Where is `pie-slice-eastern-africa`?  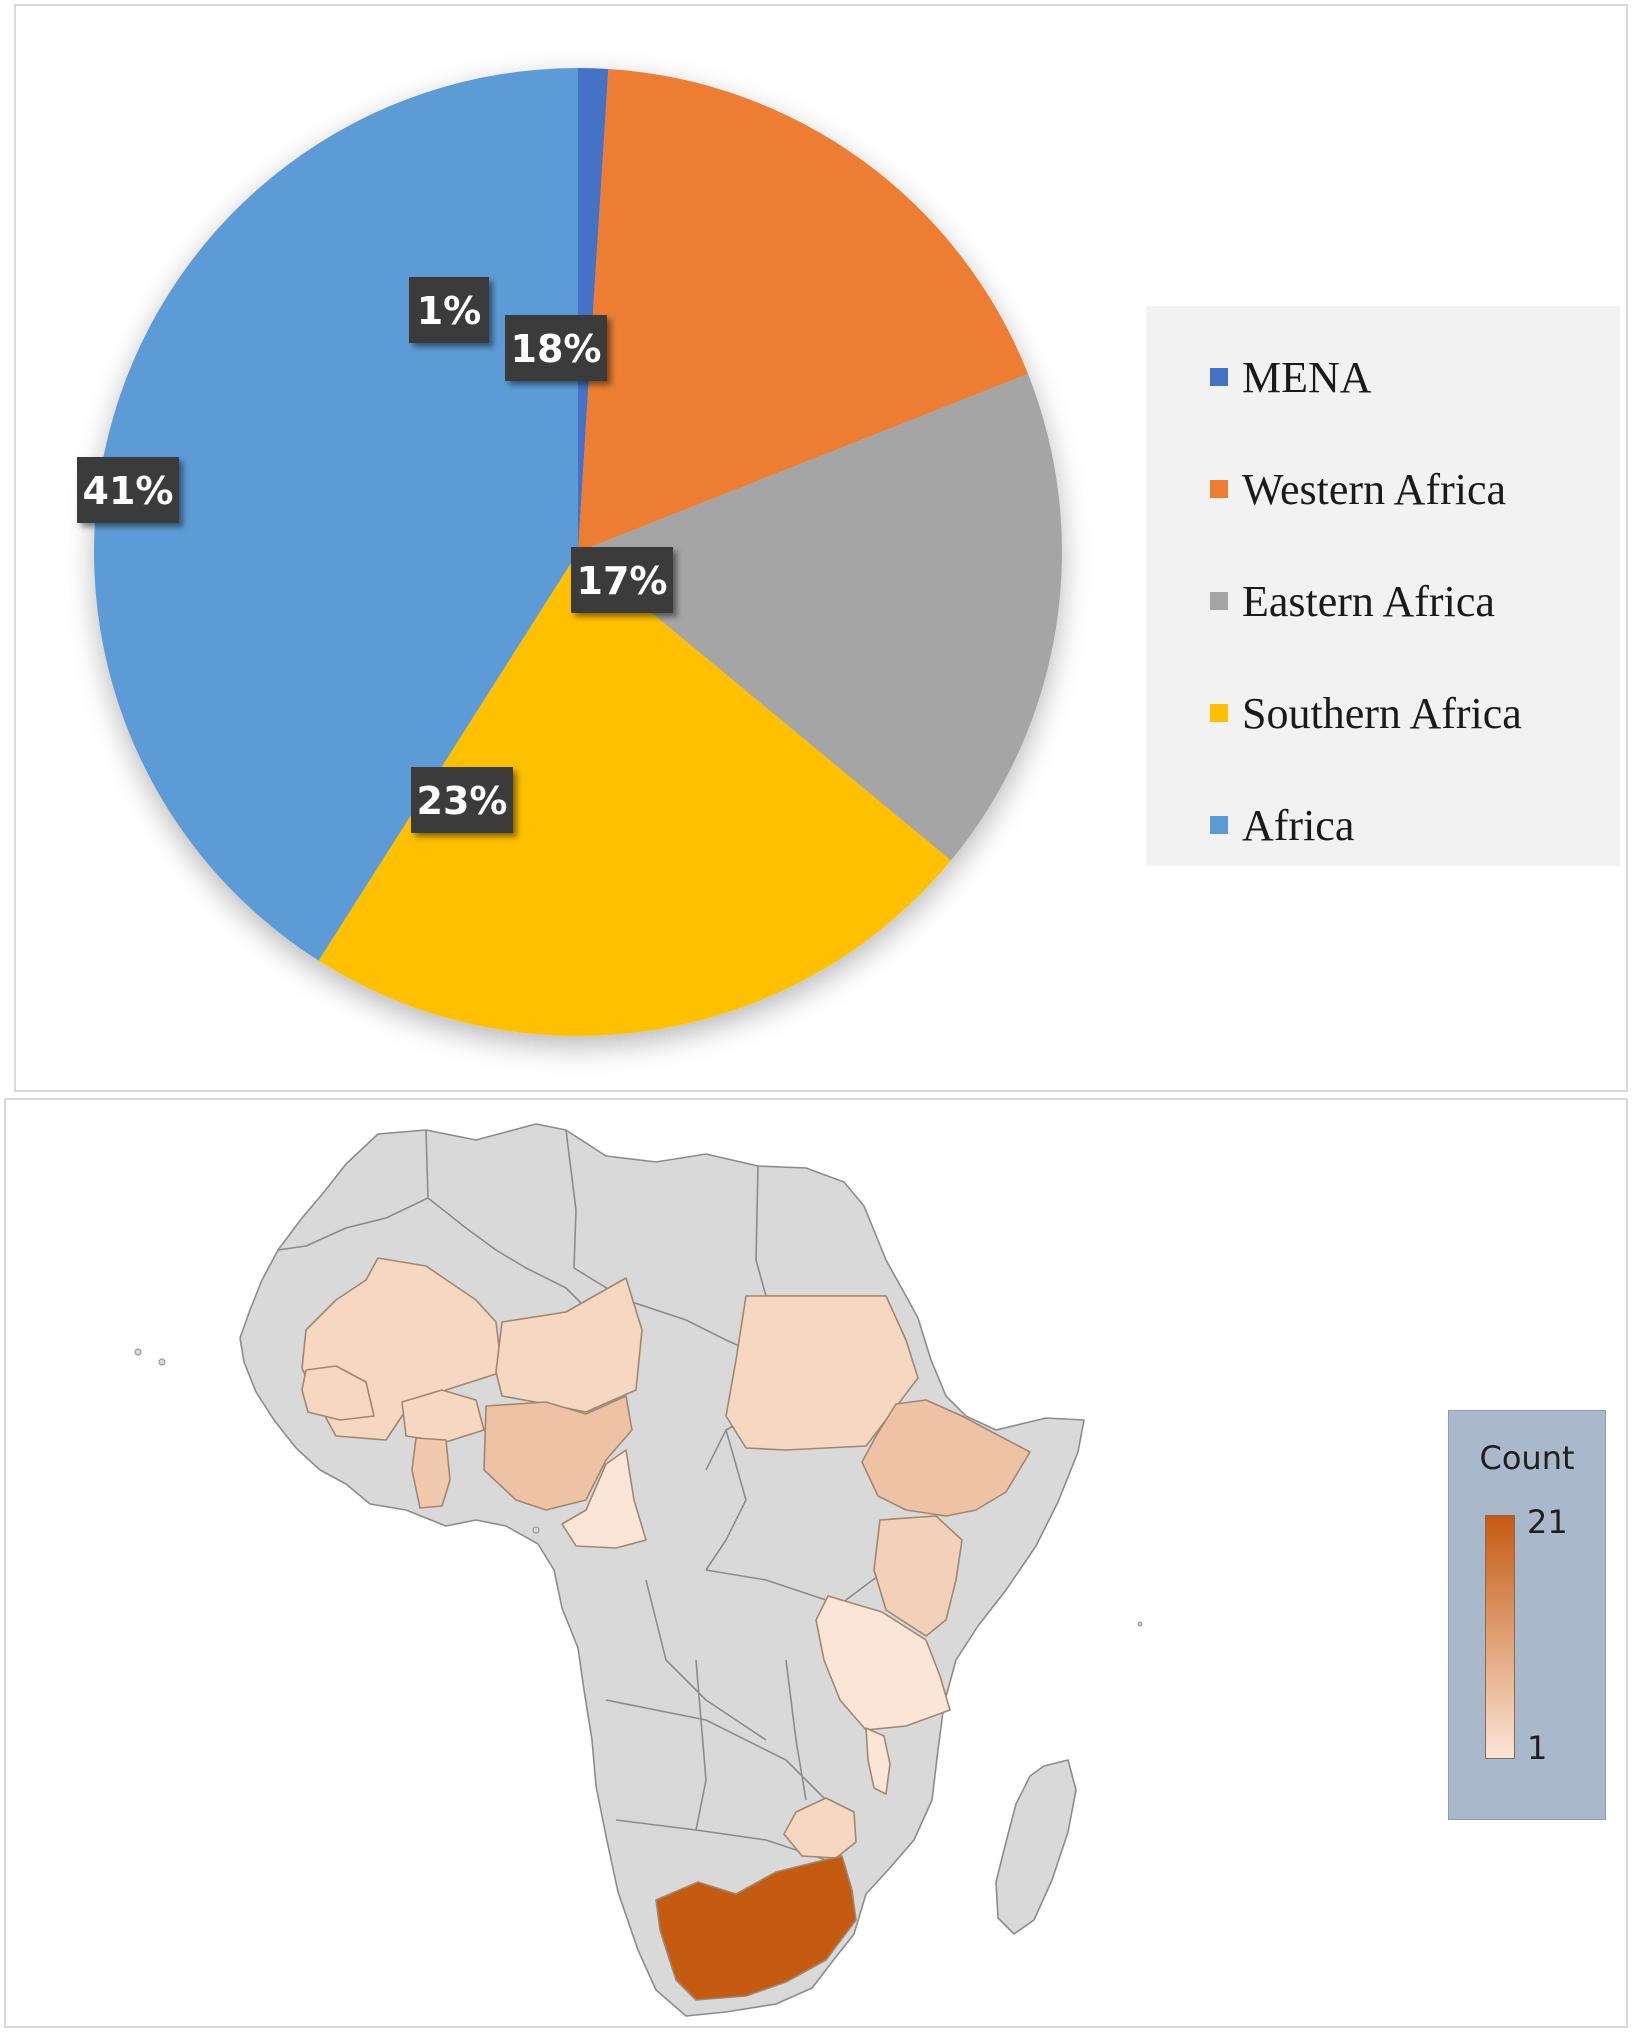 pie-slice-eastern-africa is located at coordinates (820, 617).